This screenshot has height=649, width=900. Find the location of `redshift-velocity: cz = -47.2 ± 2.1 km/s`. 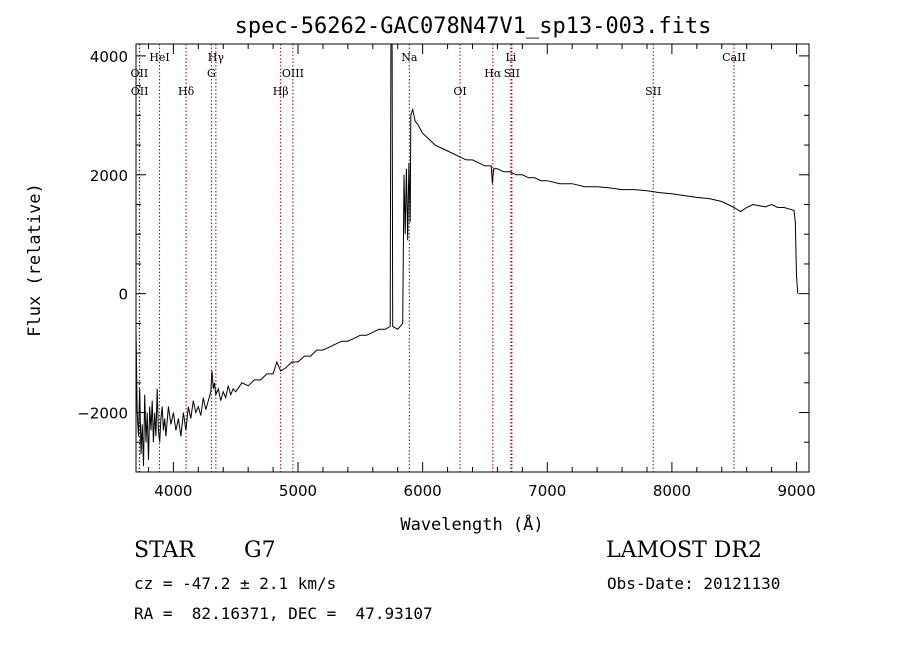

redshift-velocity: cz = -47.2 ± 2.1 km/s is located at coordinates (235, 583).